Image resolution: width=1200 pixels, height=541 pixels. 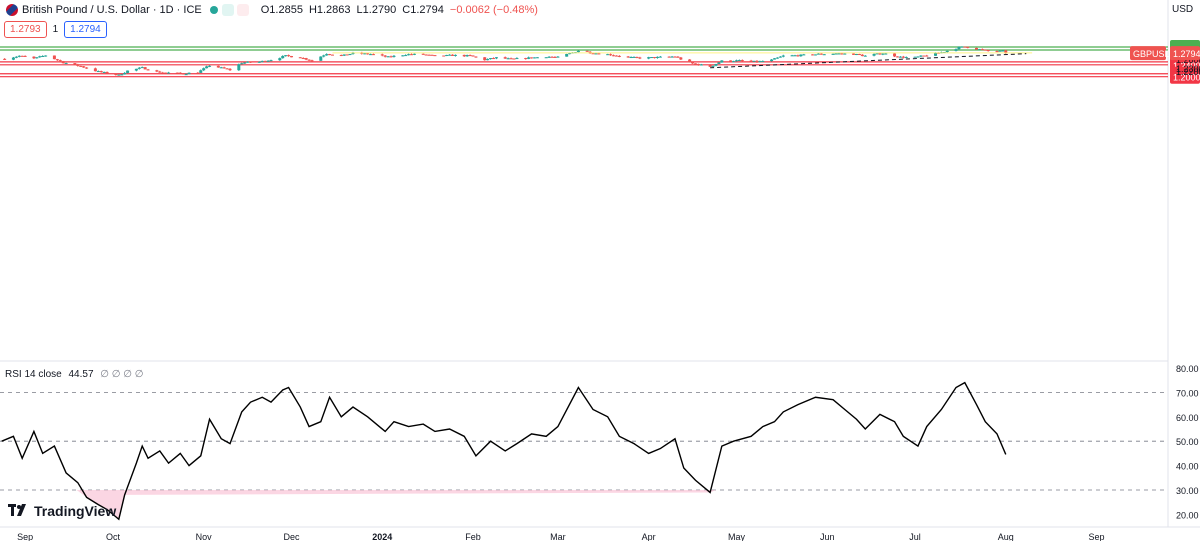 I want to click on price-tick-label: 1.2300, so click(x=1188, y=69).